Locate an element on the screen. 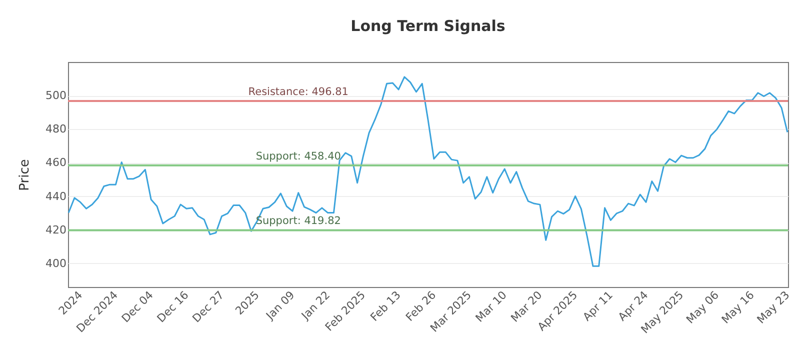 The width and height of the screenshot is (800, 350). x-tick-label: Feb 13 is located at coordinates (386, 306).